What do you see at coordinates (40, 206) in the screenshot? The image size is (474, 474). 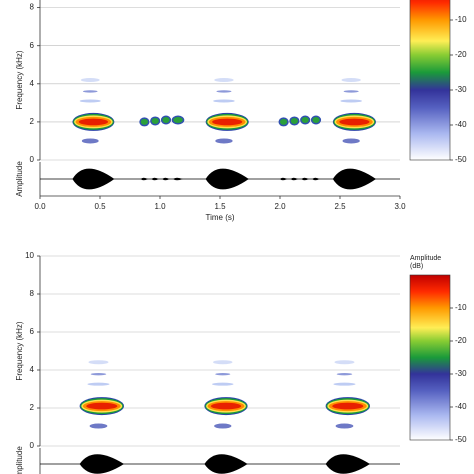 I see `x-tick-label: 0.0` at bounding box center [40, 206].